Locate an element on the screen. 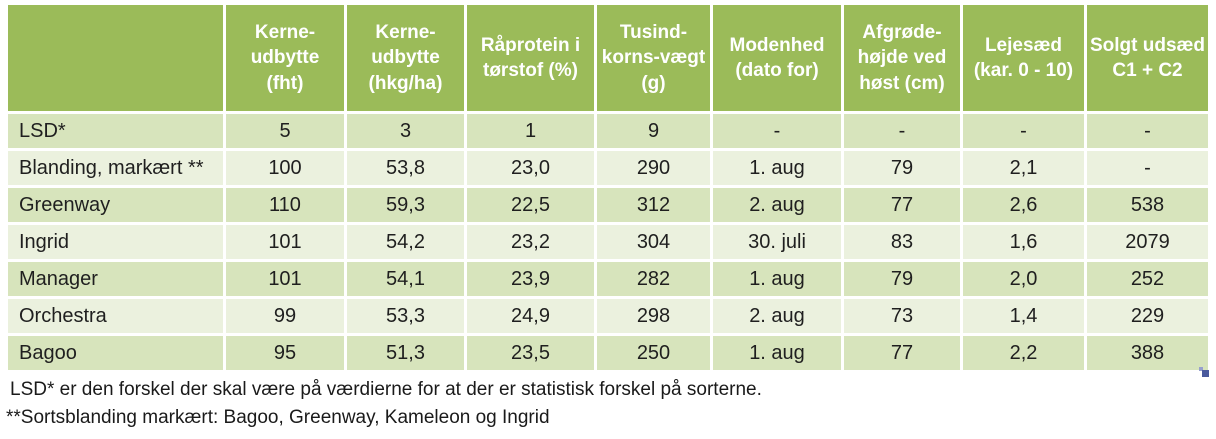  cell: 59,3 is located at coordinates (405, 205).